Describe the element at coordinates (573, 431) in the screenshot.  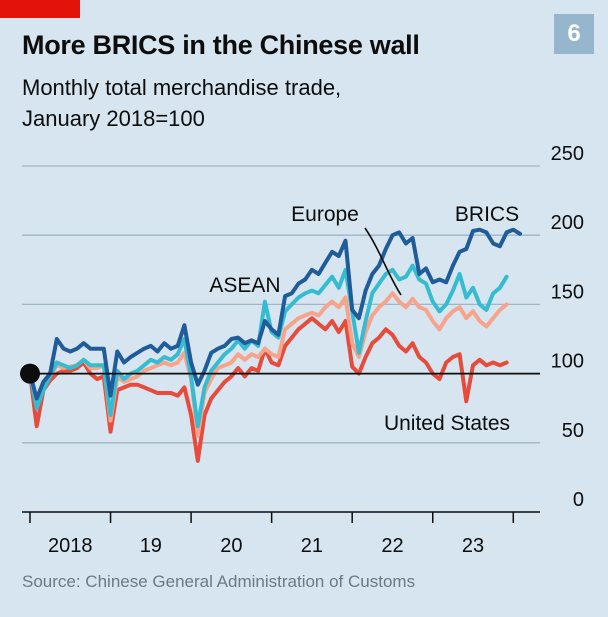
I see `y-tick-50: 50` at that location.